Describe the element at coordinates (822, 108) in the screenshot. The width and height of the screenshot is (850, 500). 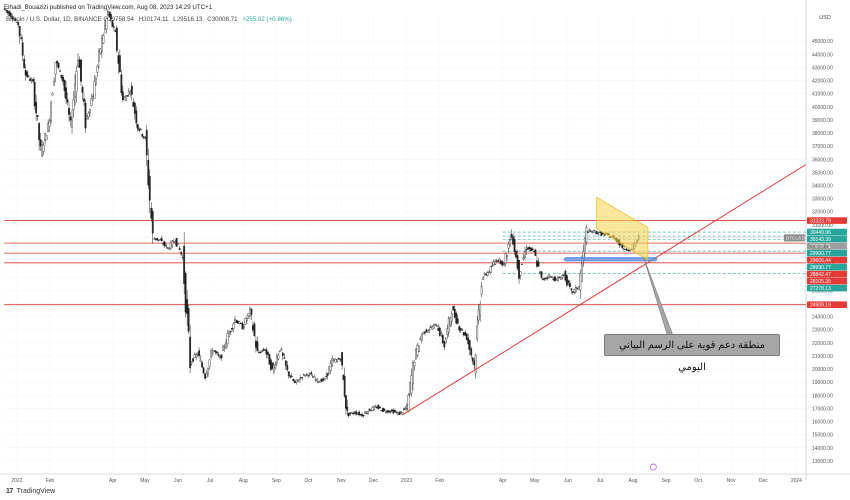
I see `y-tick-label: 40000.00` at that location.